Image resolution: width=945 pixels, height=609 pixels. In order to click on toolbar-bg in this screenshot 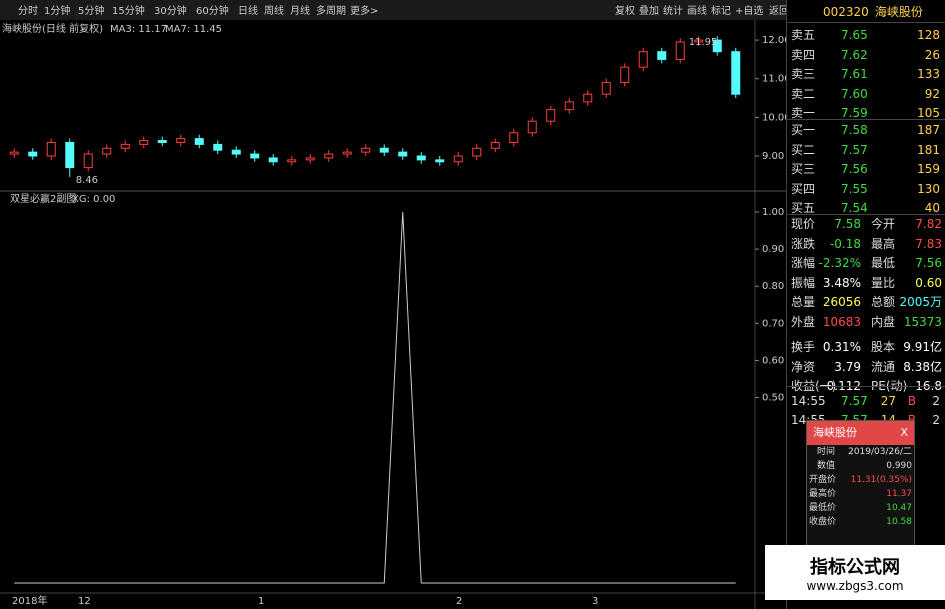, I will do `click(393, 10)`.